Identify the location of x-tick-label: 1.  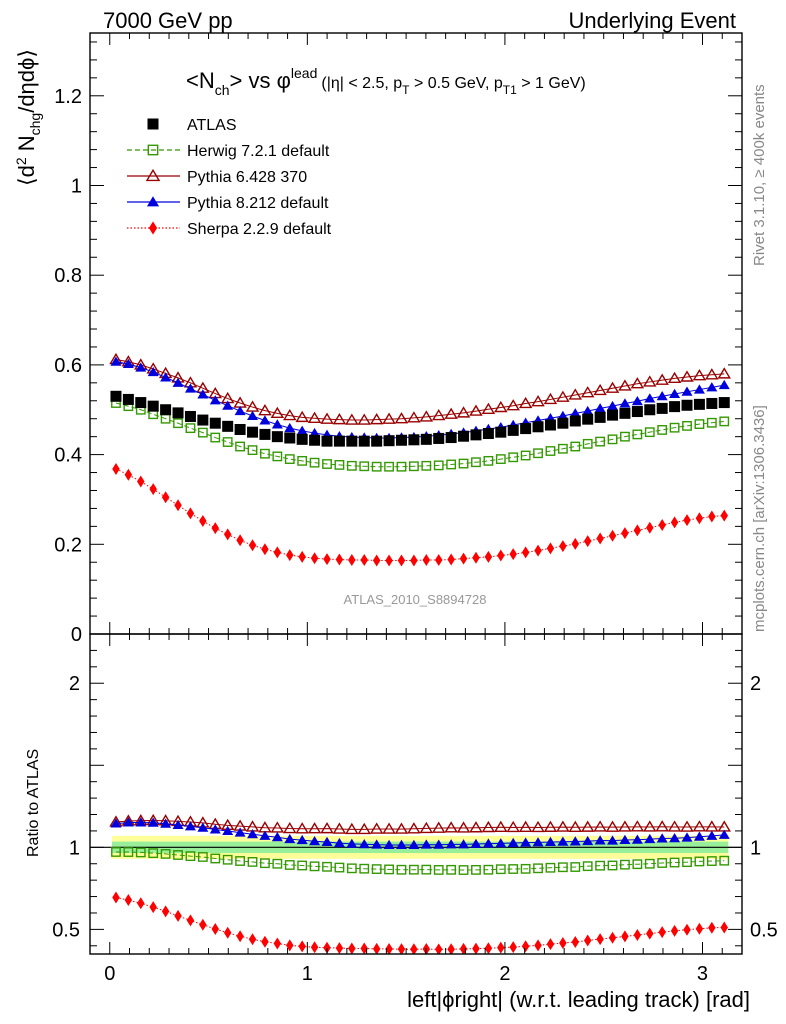
(307, 974).